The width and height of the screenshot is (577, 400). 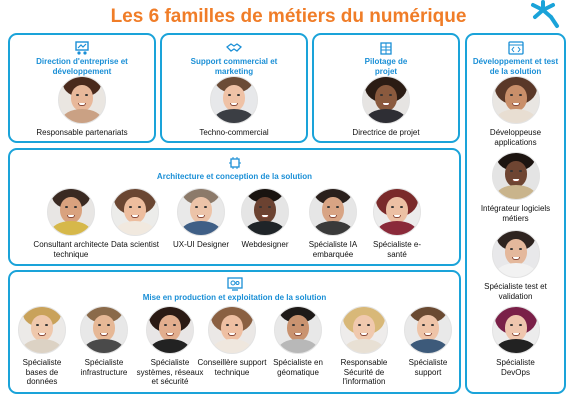 I want to click on job-label: Spécialiste test et validation, so click(x=515, y=291).